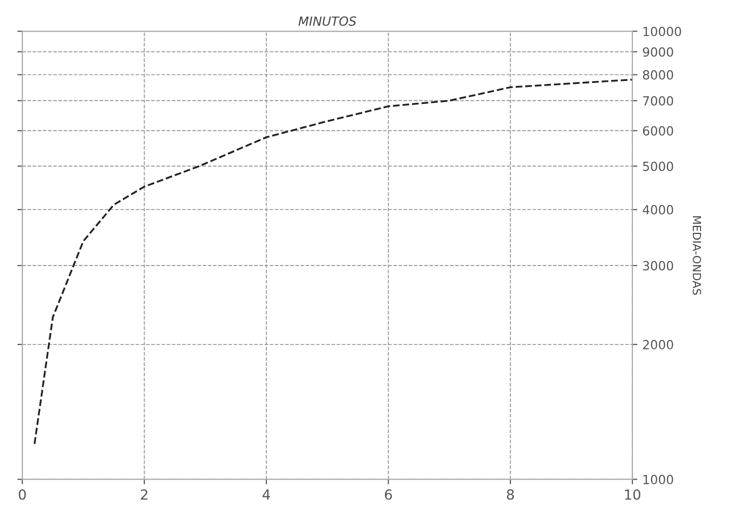 The width and height of the screenshot is (744, 521). What do you see at coordinates (658, 265) in the screenshot?
I see `y-tick-label: 3000` at bounding box center [658, 265].